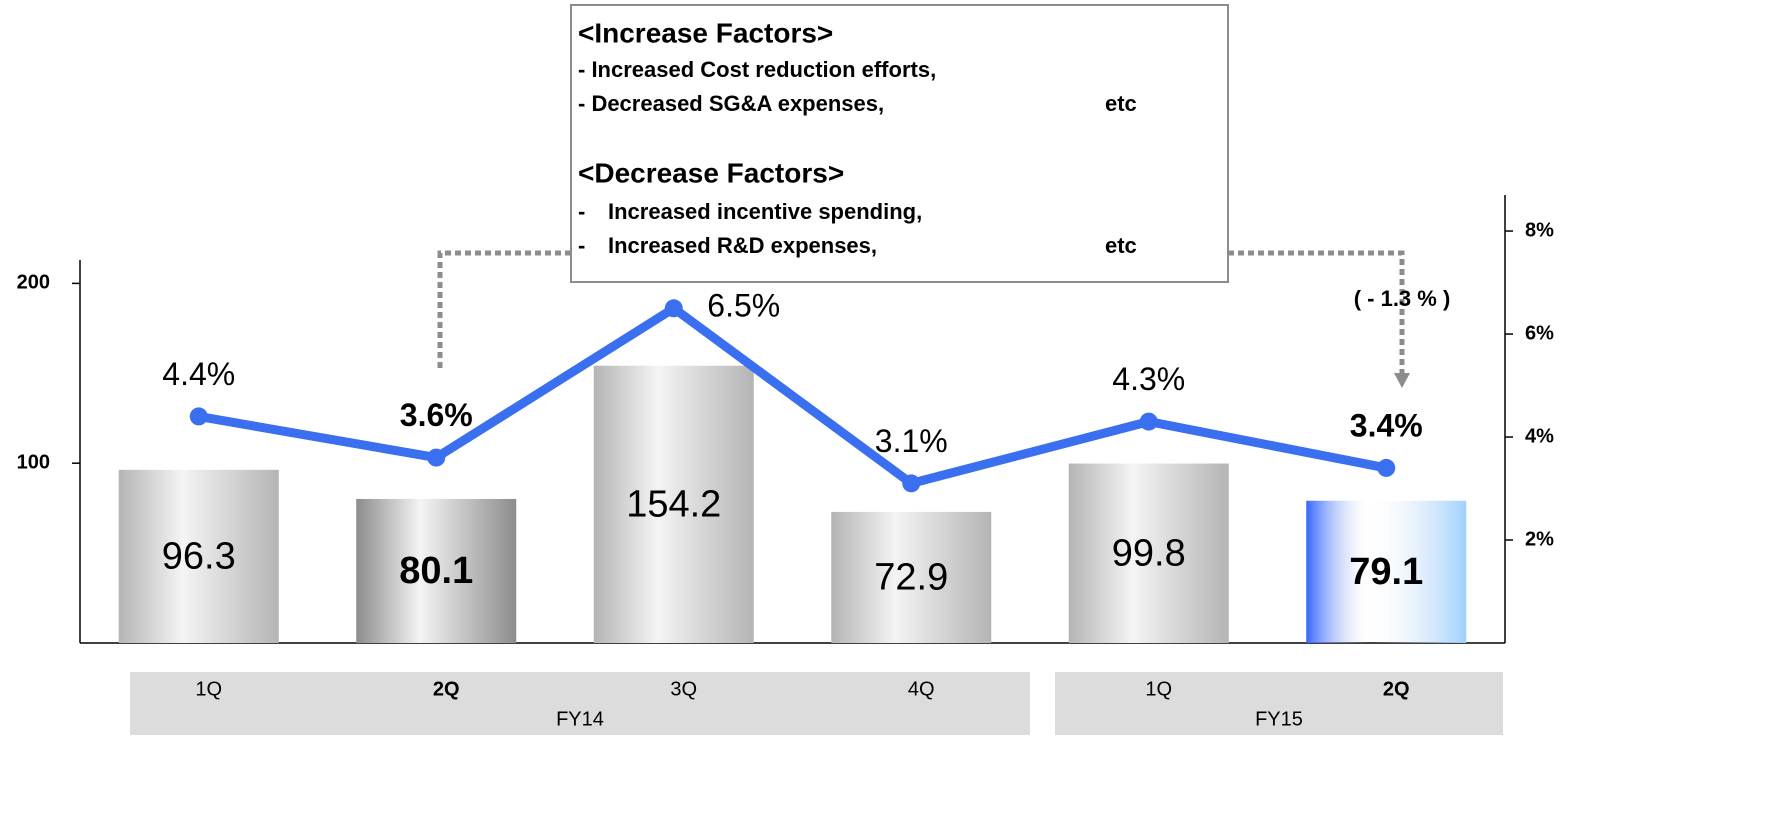 This screenshot has width=1775, height=835. I want to click on bar-value-label: 80.1, so click(436, 571).